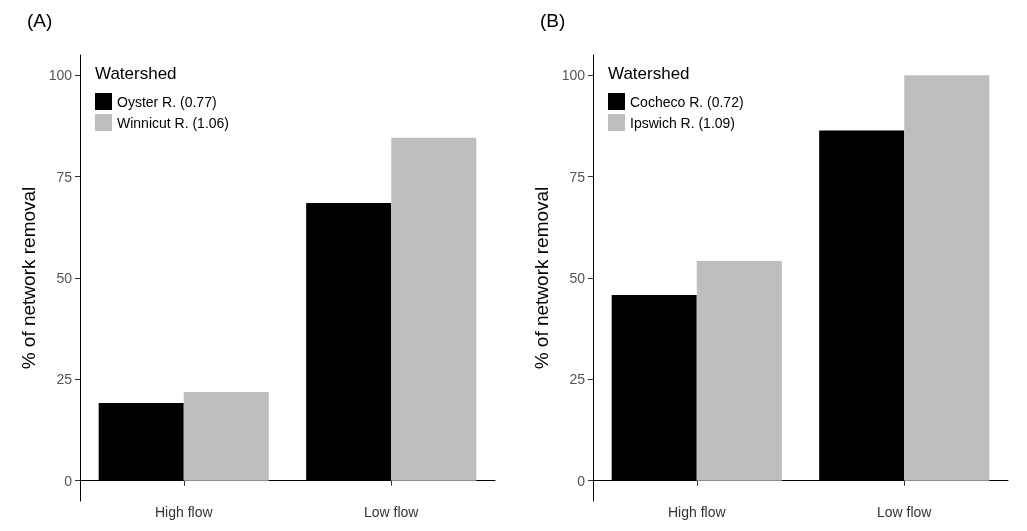 The width and height of the screenshot is (1027, 531). Describe the element at coordinates (173, 122) in the screenshot. I see `legend-label: Winnicut R. (1.06)` at that location.